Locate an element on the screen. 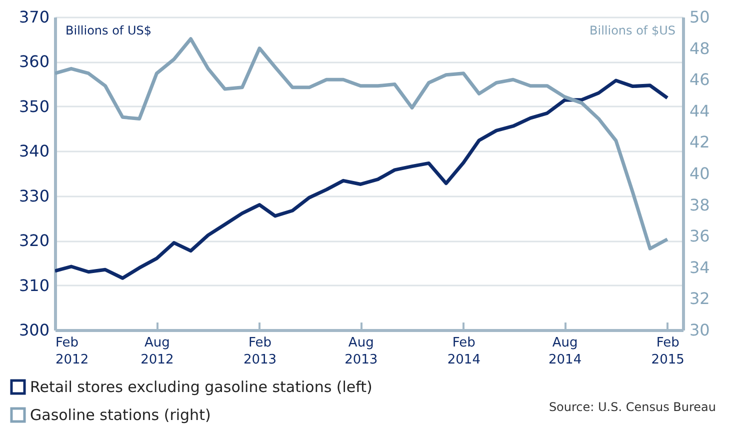 This screenshot has height=447, width=730. legend-label: Gasoline stations (right) is located at coordinates (120, 415).